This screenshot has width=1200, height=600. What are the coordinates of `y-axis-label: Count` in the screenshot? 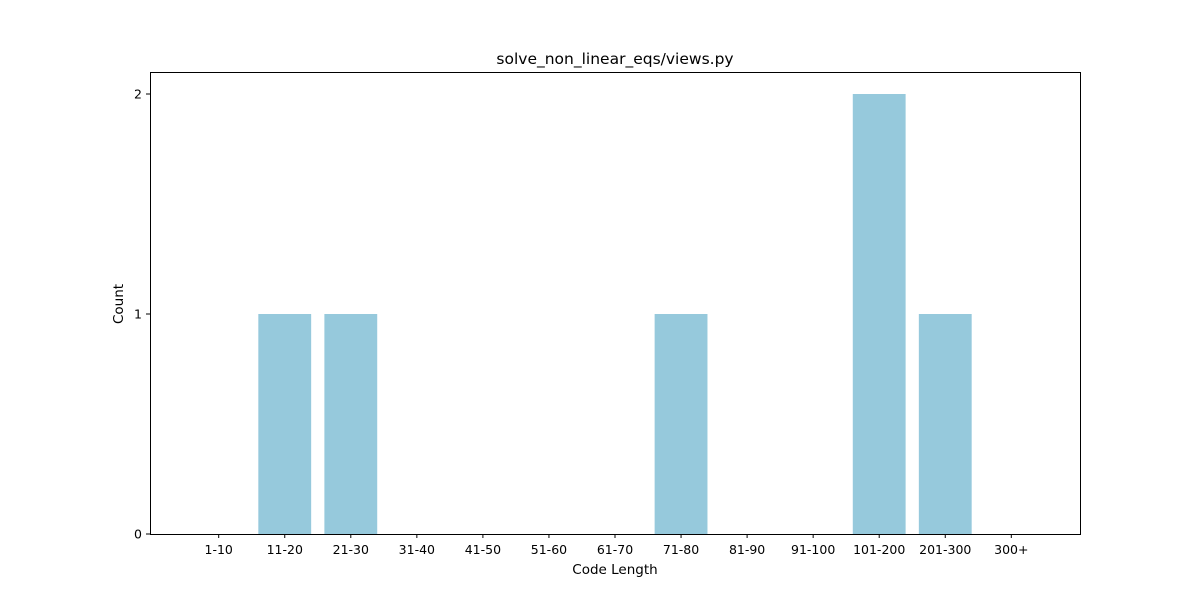 It's located at (119, 304).